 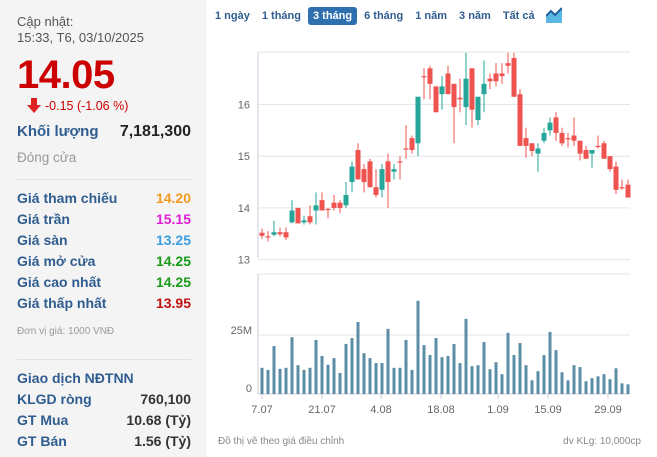 What do you see at coordinates (244, 157) in the screenshot?
I see `price-tick-label: 15` at bounding box center [244, 157].